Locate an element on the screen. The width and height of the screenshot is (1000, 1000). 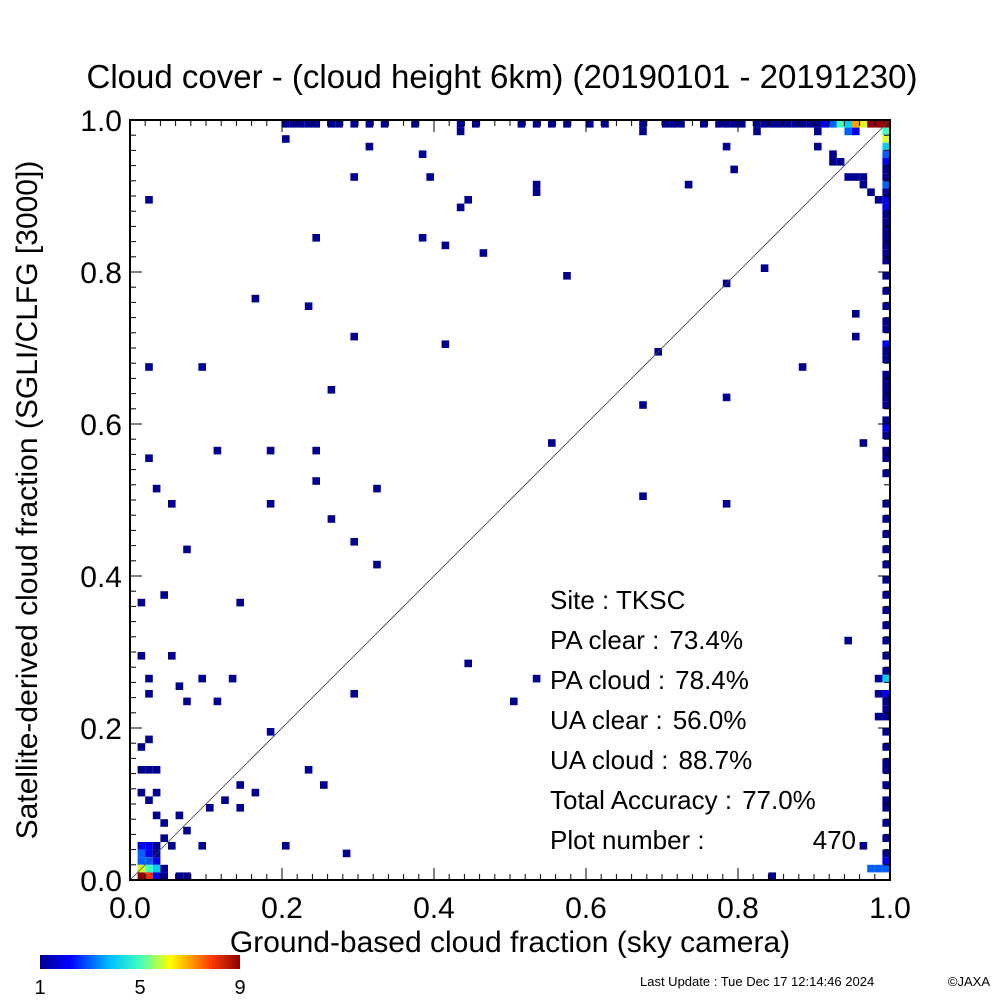
stat-value: 73.4% is located at coordinates (706, 640).